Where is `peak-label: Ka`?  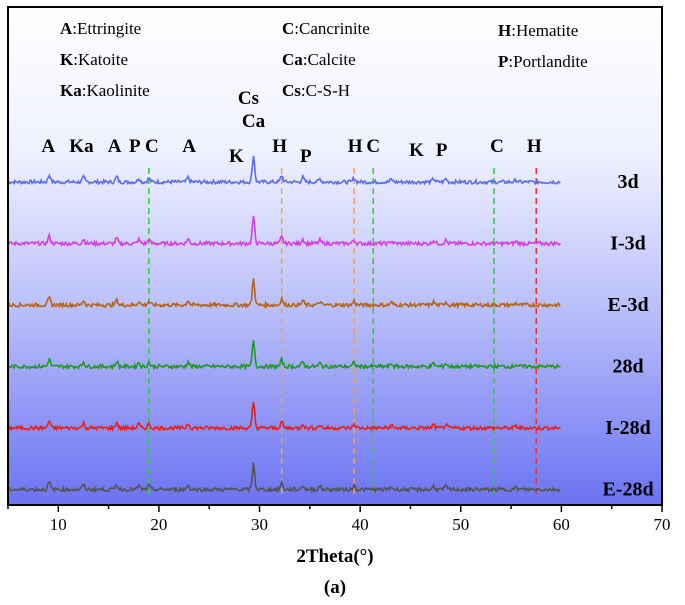
peak-label: Ka is located at coordinates (81, 146).